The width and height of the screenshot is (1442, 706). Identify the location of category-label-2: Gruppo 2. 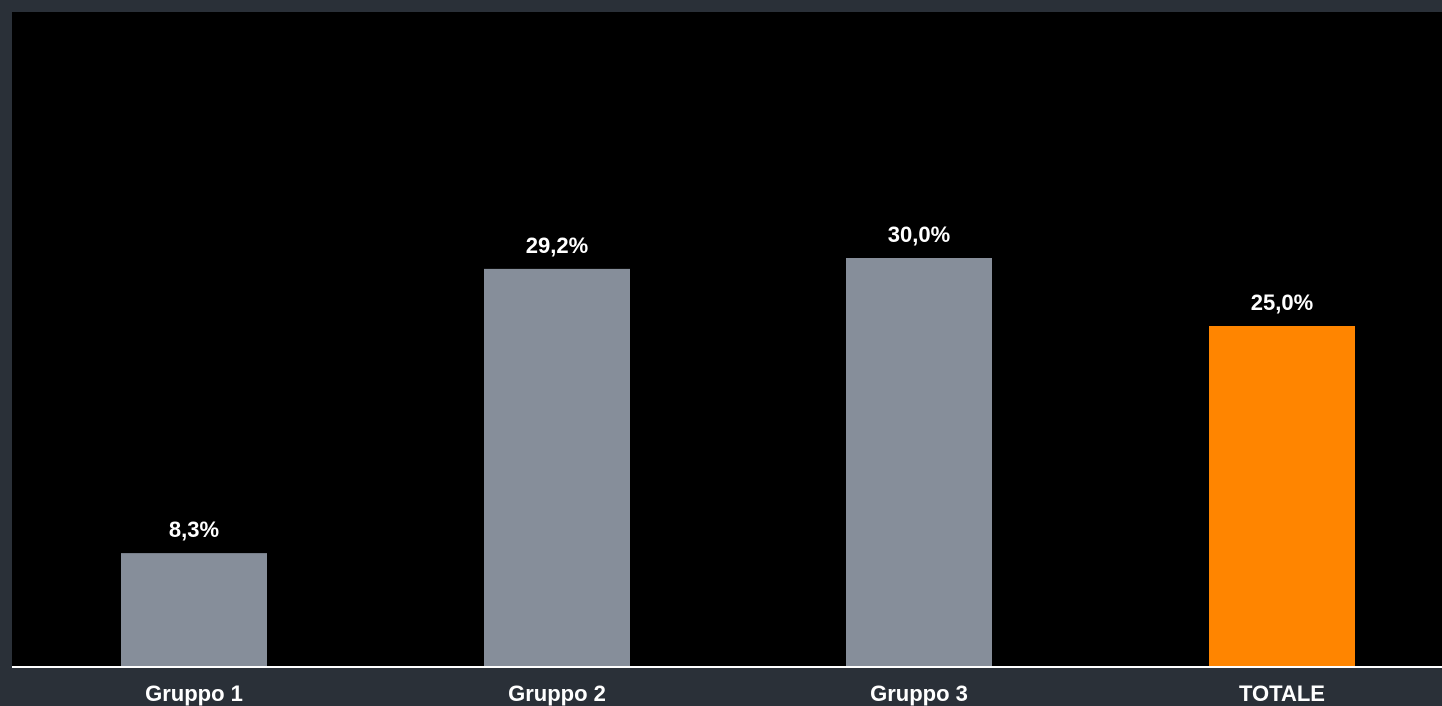
(557, 693).